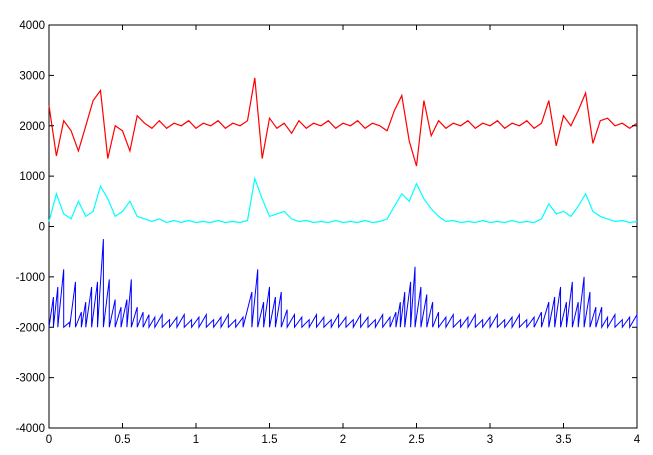 This screenshot has width=653, height=455. I want to click on y-tick-label: 1000, so click(32, 177).